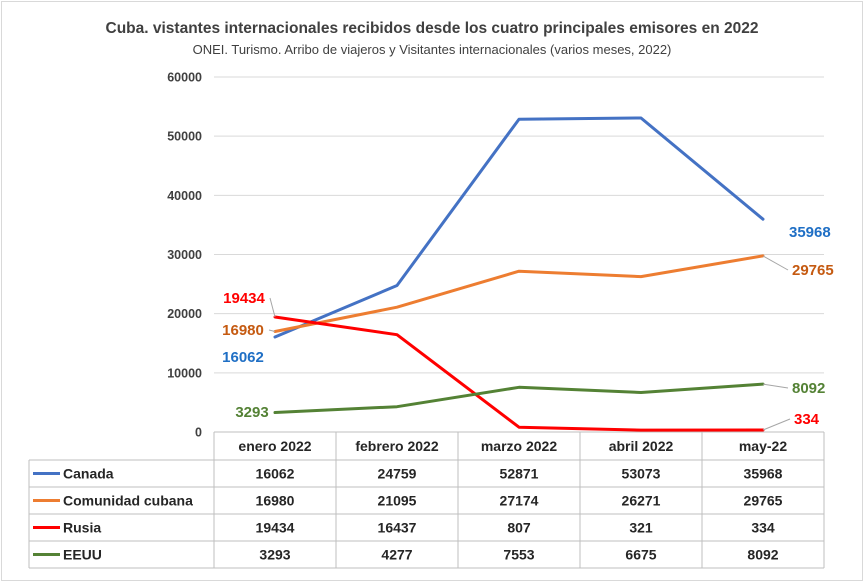 This screenshot has height=582, width=864. Describe the element at coordinates (184, 314) in the screenshot. I see `y-tick-label: 20000` at that location.